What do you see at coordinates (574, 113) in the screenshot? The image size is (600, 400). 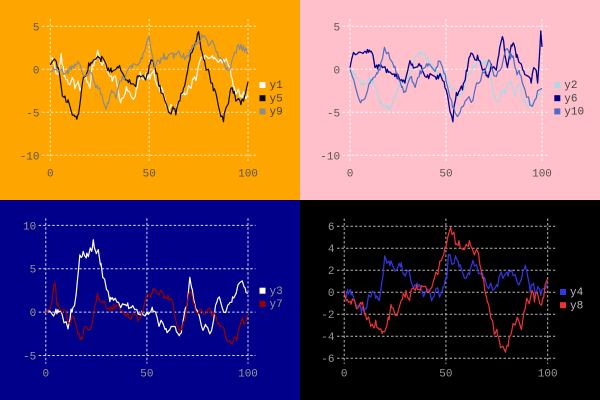 I see `svg-text: y10` at bounding box center [574, 113].